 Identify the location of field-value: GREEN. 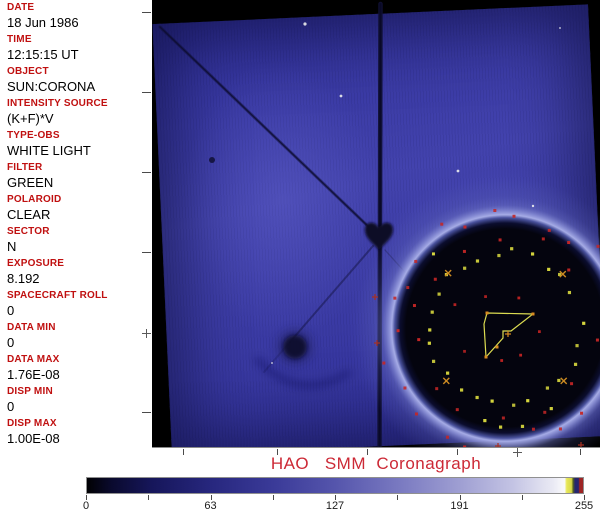
(30, 182).